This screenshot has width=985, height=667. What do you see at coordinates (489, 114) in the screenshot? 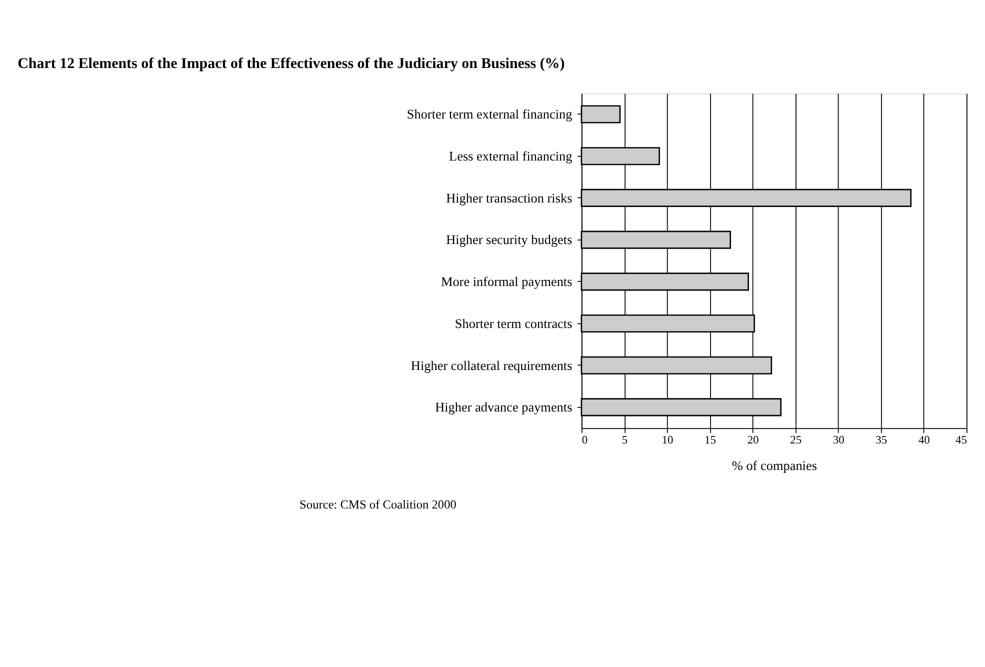
I see `y-tick-label: Shorter term external financing` at bounding box center [489, 114].